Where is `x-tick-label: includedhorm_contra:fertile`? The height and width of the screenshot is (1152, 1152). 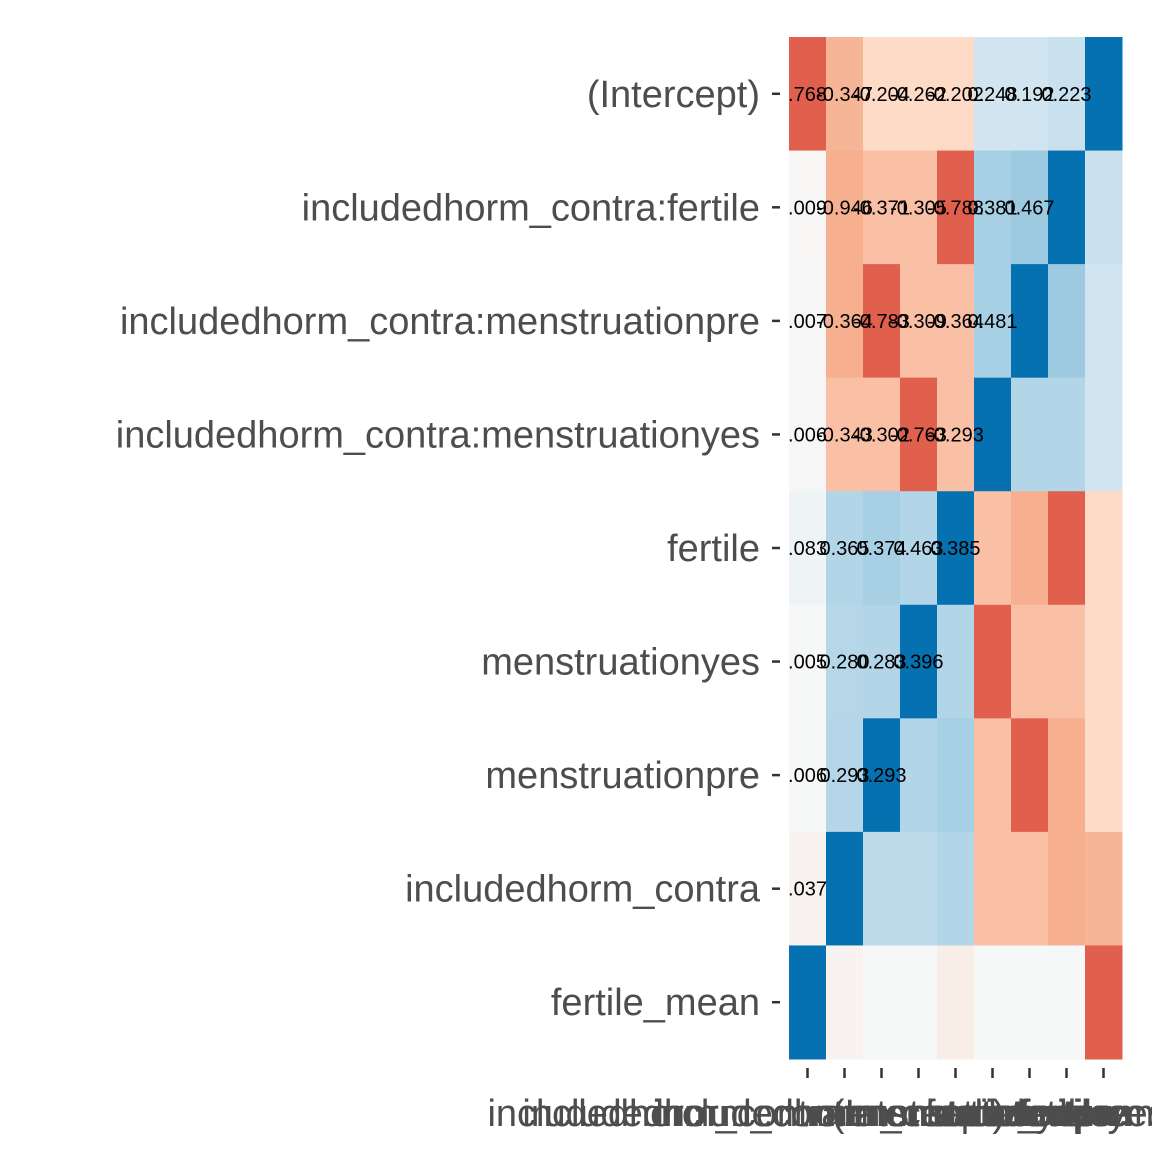 x-tick-label: includedhorm_contra:fertile is located at coordinates (881, 1114).